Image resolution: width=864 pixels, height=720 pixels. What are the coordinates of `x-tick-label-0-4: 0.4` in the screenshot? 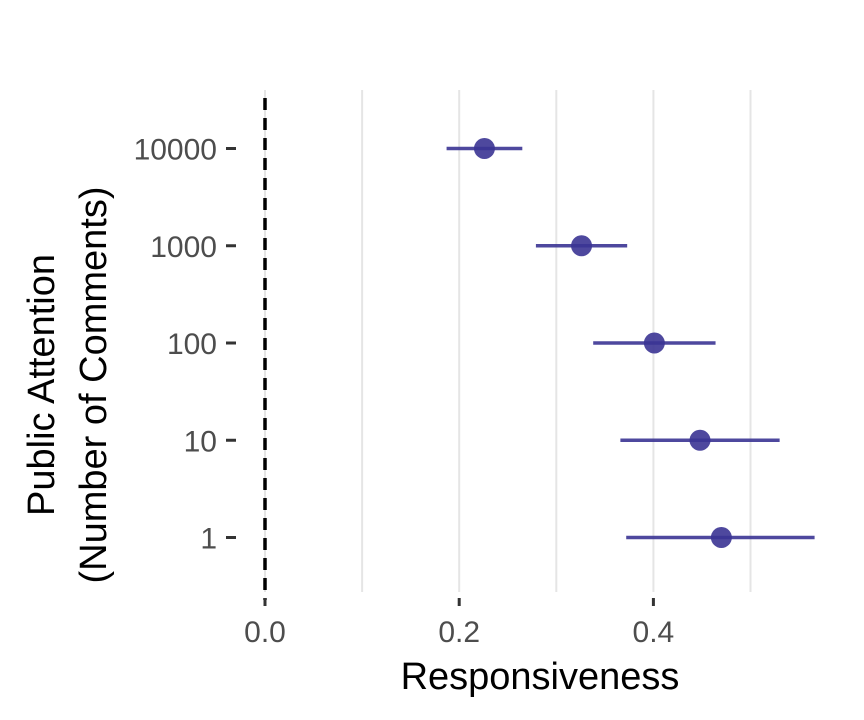 It's located at (654, 632).